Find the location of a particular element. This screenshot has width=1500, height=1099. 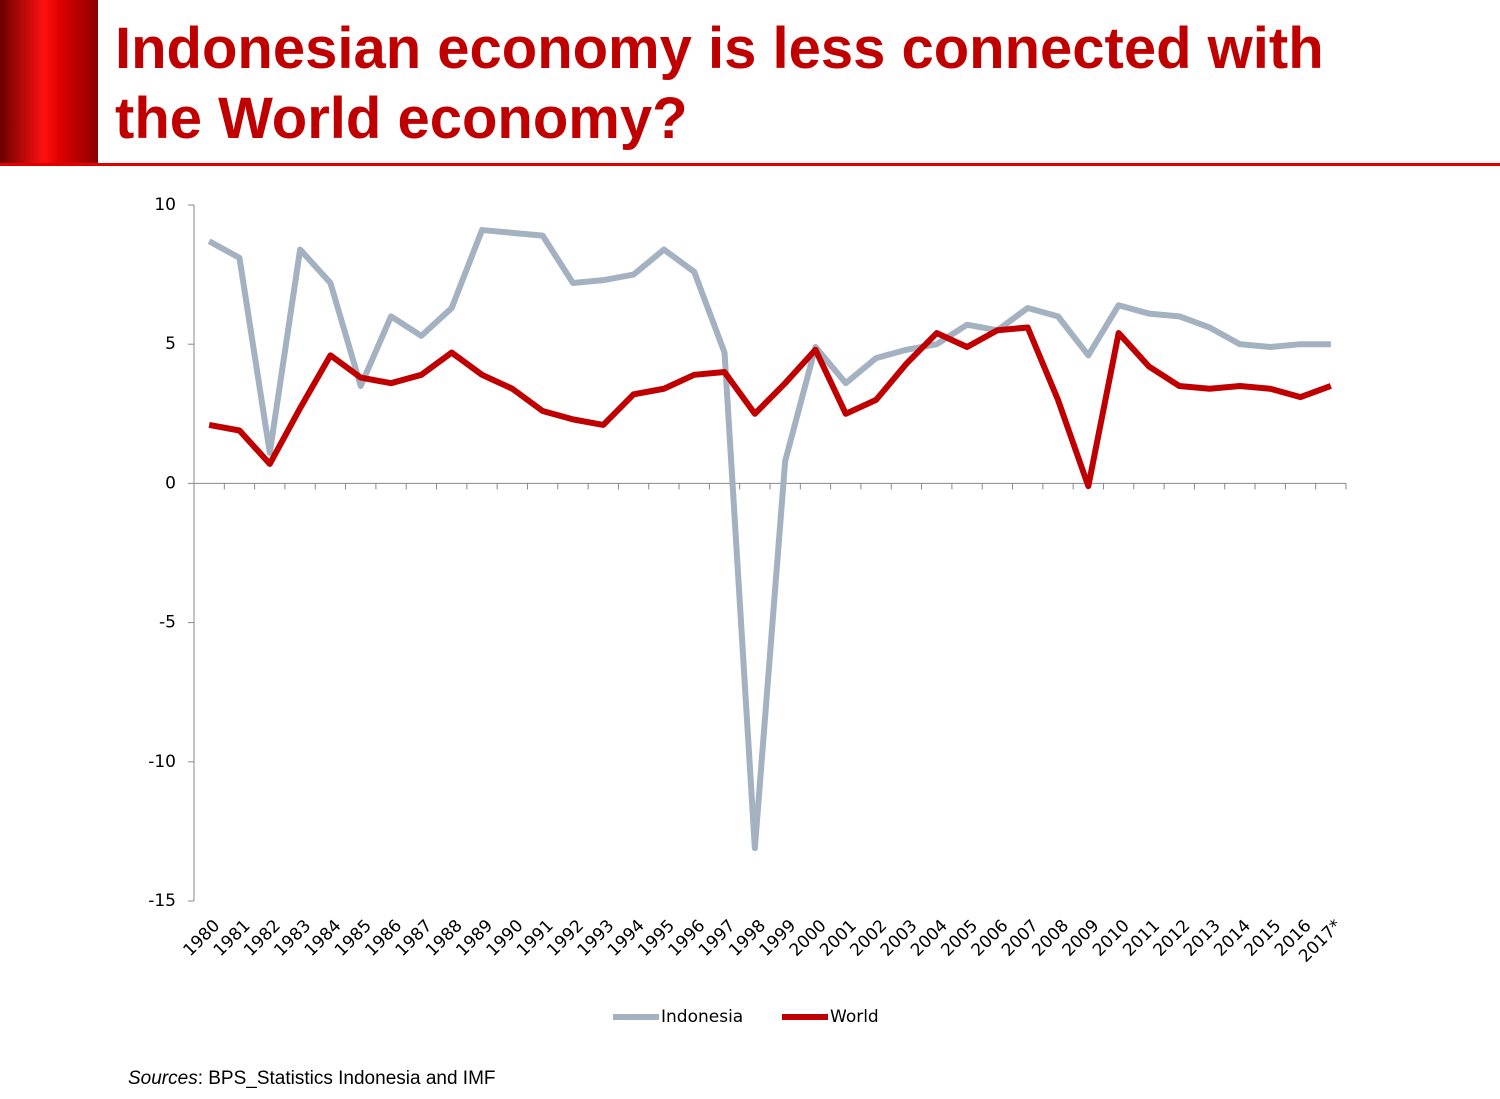

source-label: Sources is located at coordinates (163, 1078).